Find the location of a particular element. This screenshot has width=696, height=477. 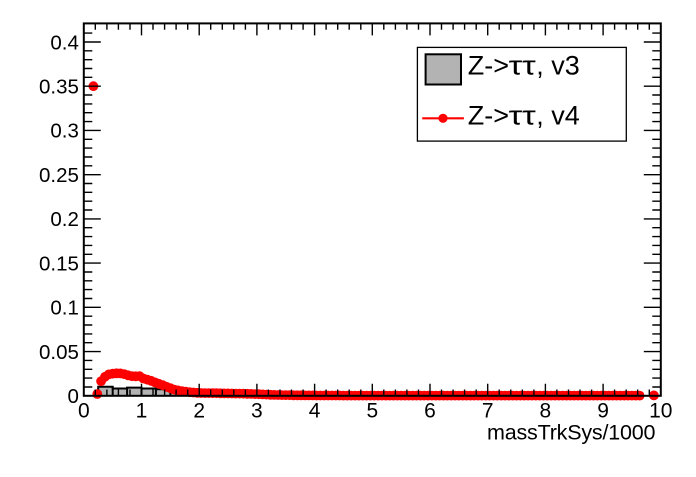

svg-text: 0.15 is located at coordinates (59, 263).